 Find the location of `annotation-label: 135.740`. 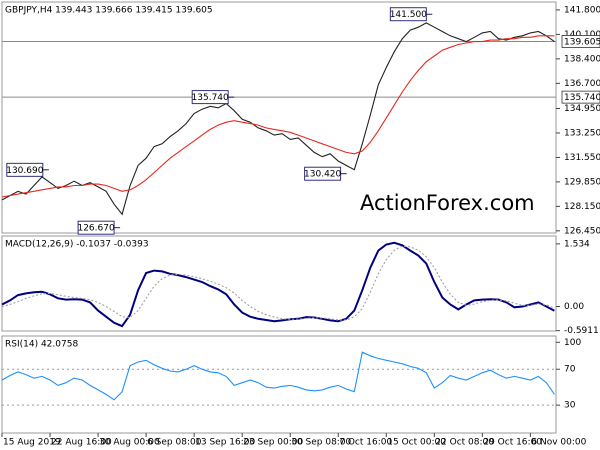

annotation-label: 135.740 is located at coordinates (210, 98).